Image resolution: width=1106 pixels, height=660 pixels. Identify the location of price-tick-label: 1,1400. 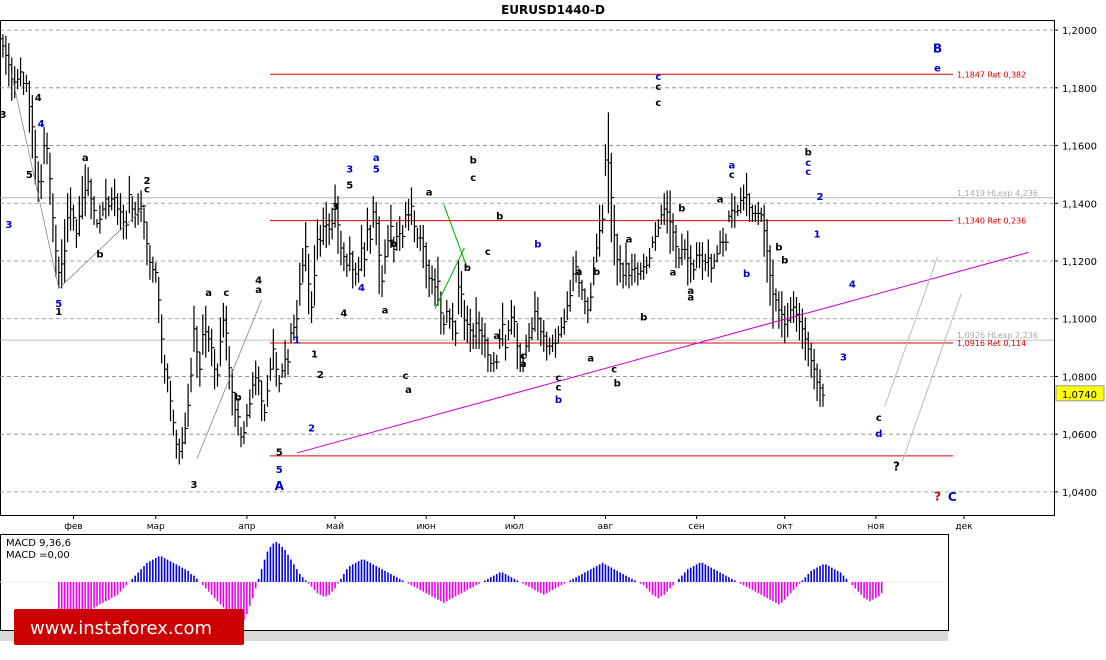
(1079, 204).